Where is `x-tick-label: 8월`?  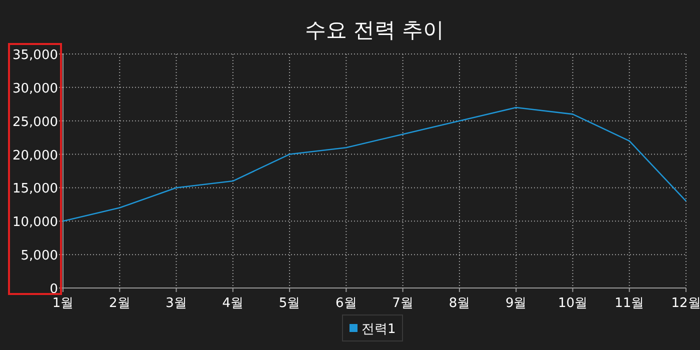
x-tick-label: 8월 is located at coordinates (459, 303).